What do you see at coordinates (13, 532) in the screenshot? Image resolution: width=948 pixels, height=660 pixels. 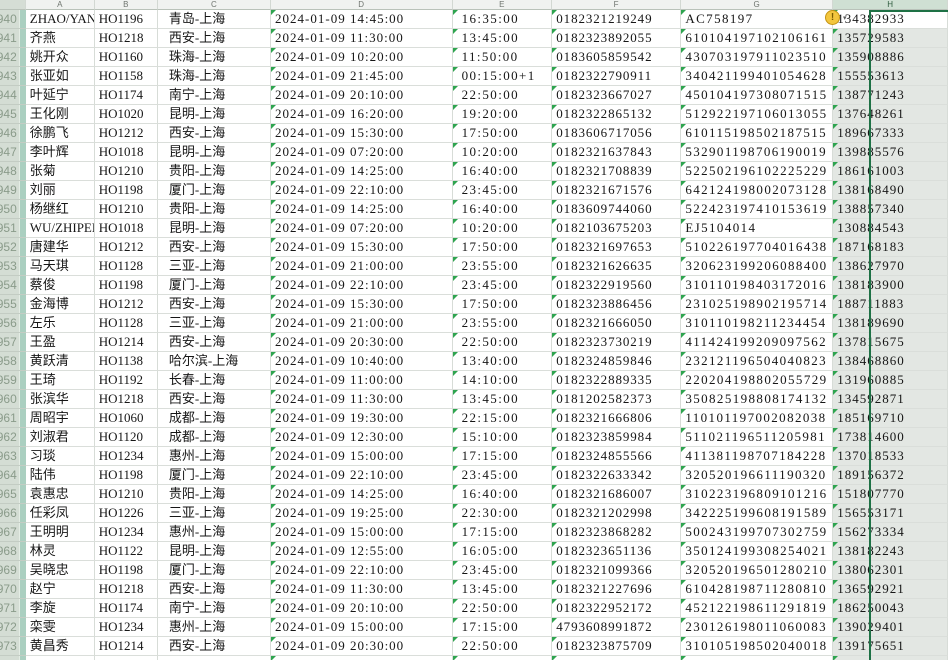 I see `row-header: 967` at bounding box center [13, 532].